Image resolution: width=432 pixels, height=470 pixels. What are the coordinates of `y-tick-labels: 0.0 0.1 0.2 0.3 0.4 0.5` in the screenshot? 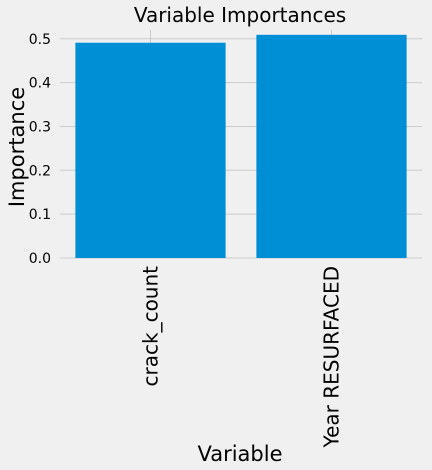 It's located at (40, 149).